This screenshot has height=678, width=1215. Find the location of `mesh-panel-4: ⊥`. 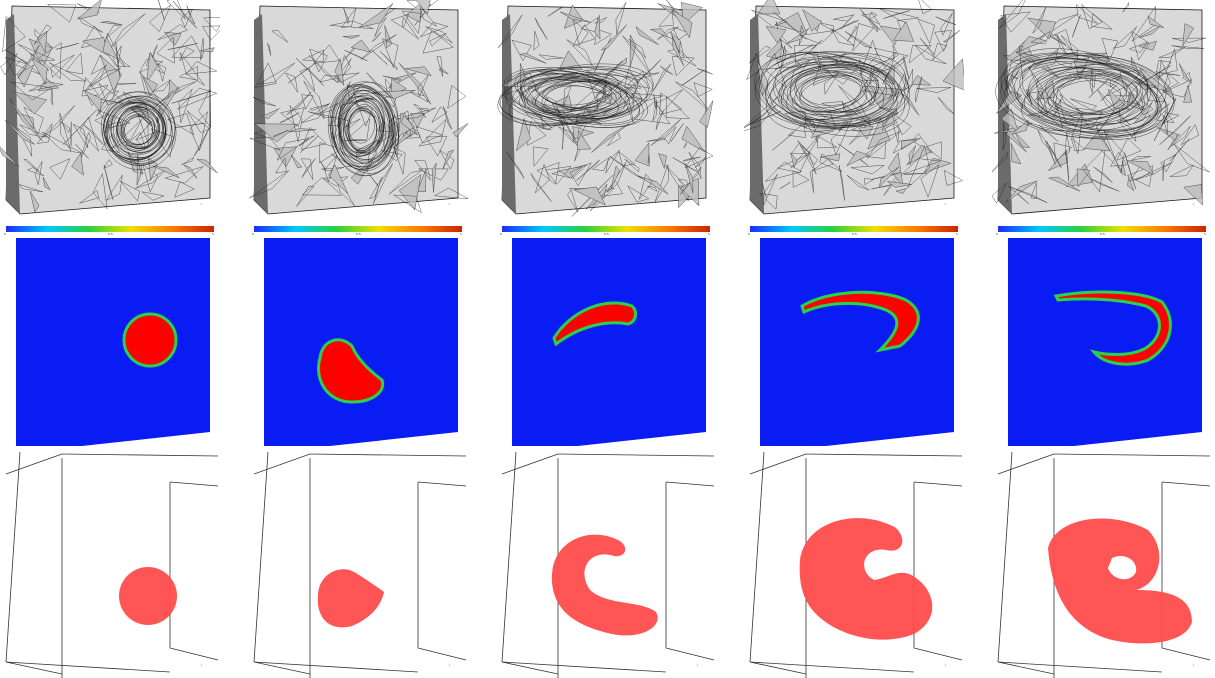

mesh-panel-4: ⊥ is located at coordinates (854, 107).